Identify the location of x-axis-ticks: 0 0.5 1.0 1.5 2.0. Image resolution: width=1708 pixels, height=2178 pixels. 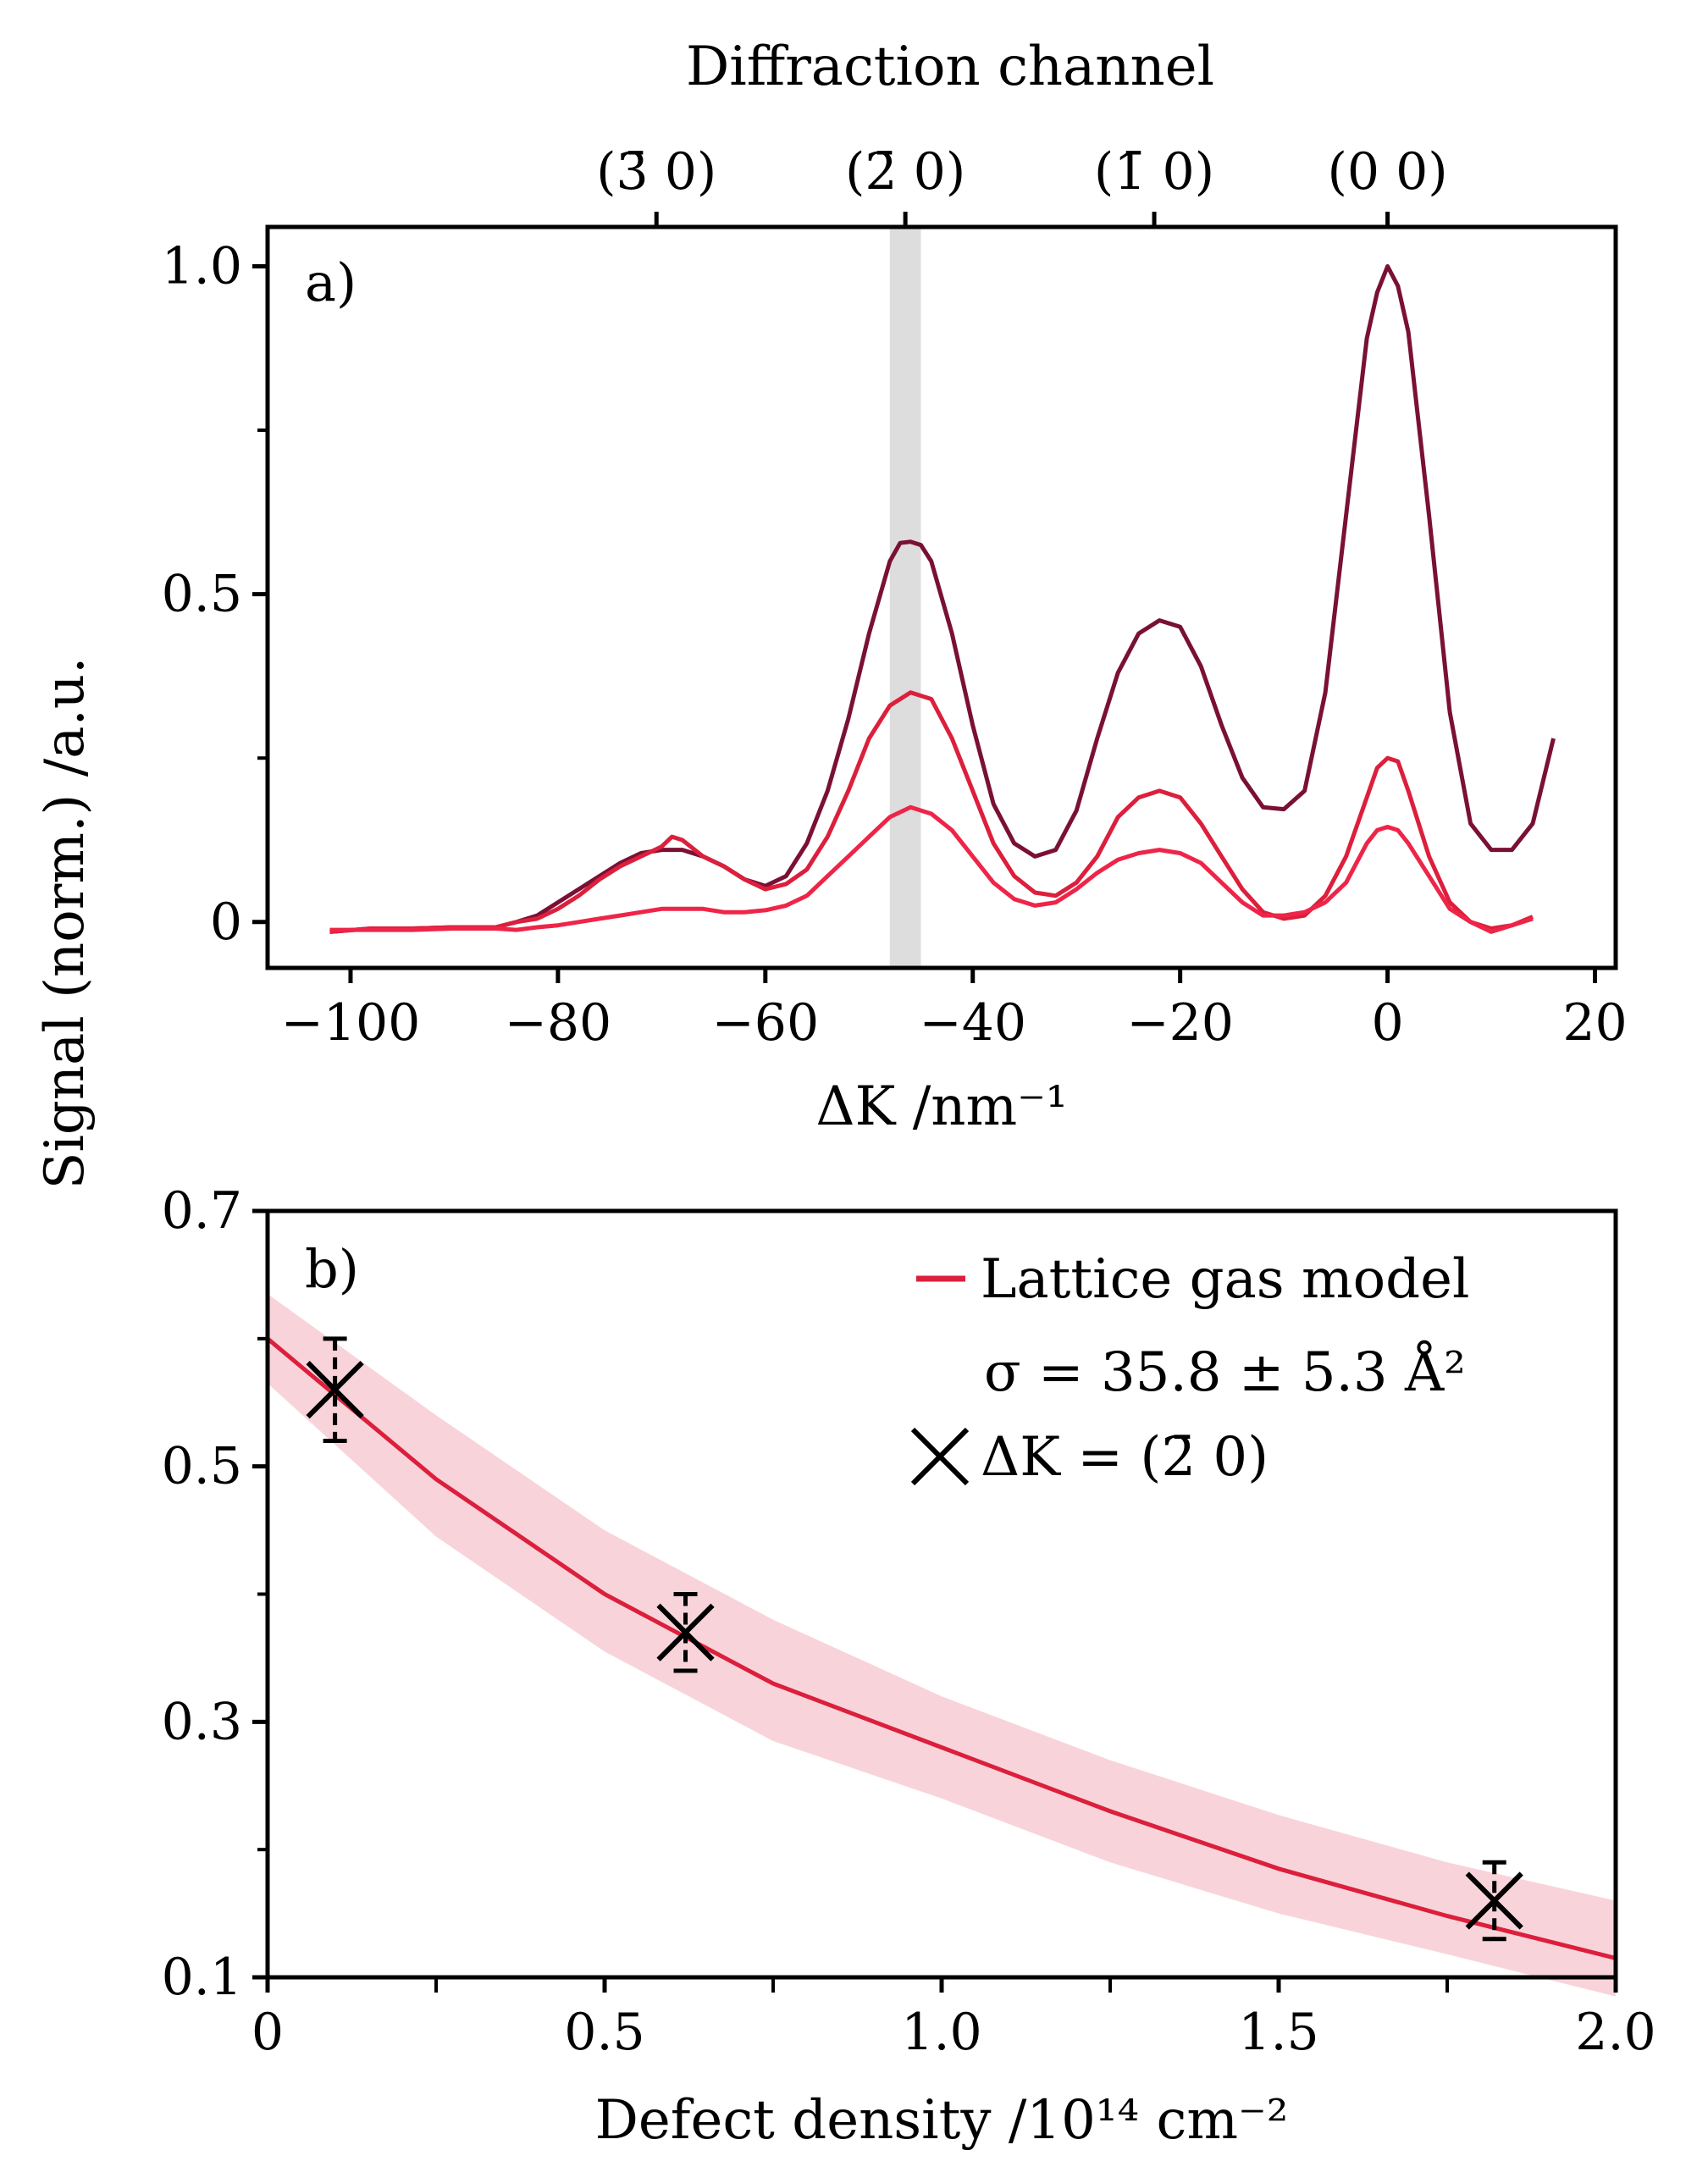
(954, 2020).